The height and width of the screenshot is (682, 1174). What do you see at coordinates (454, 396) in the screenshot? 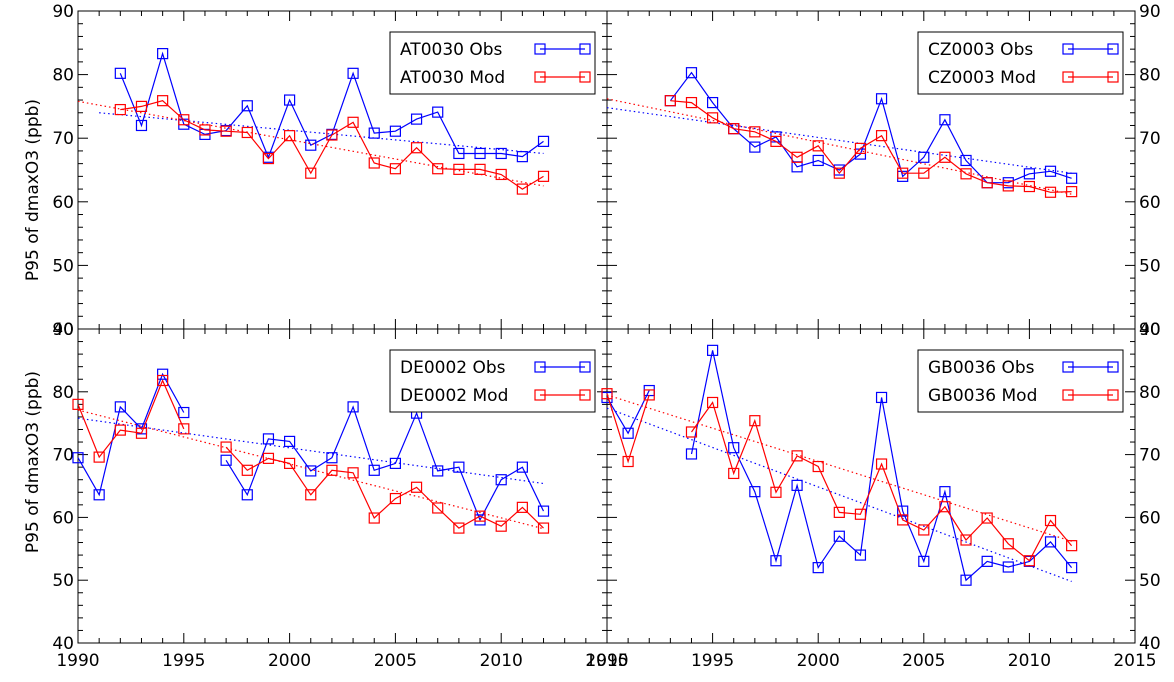
I see `legend-label: DE0002 Mod` at bounding box center [454, 396].